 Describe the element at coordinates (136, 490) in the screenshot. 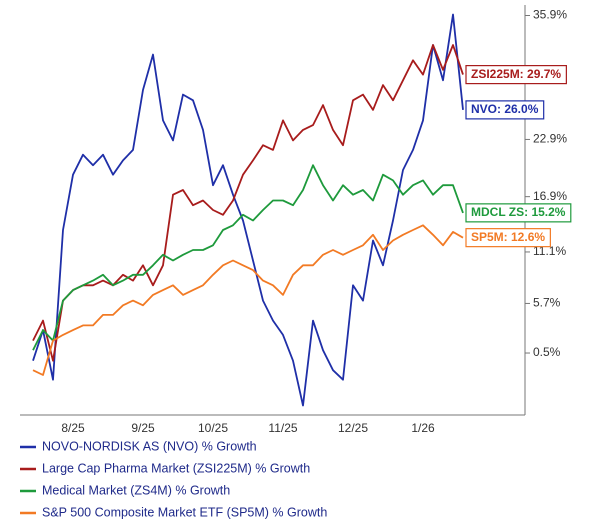

I see `legend-label: Medical Market (ZS4M) % Growth` at that location.